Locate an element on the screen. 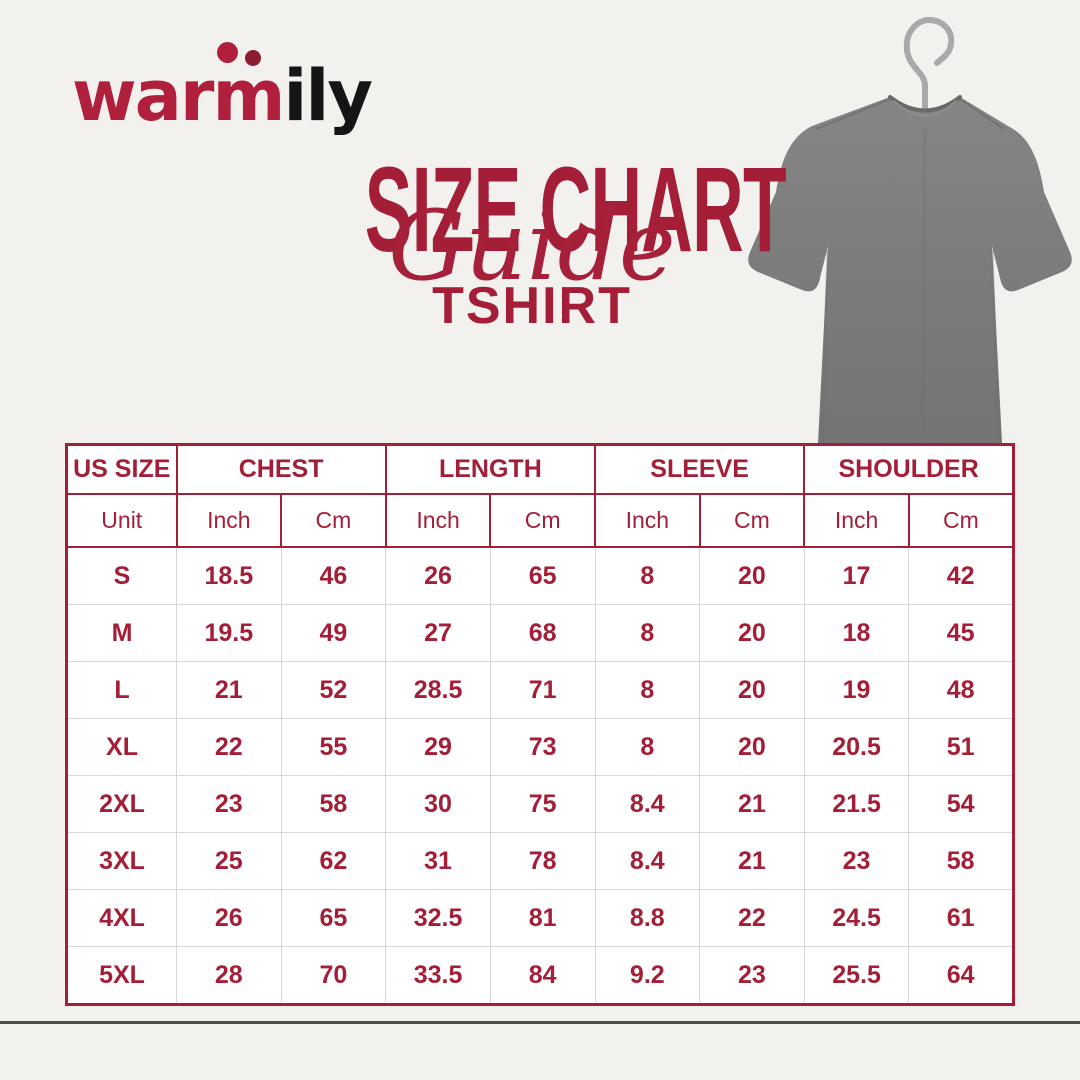 The height and width of the screenshot is (1080, 1080). tshirt-fold-shading is located at coordinates (910, 286).